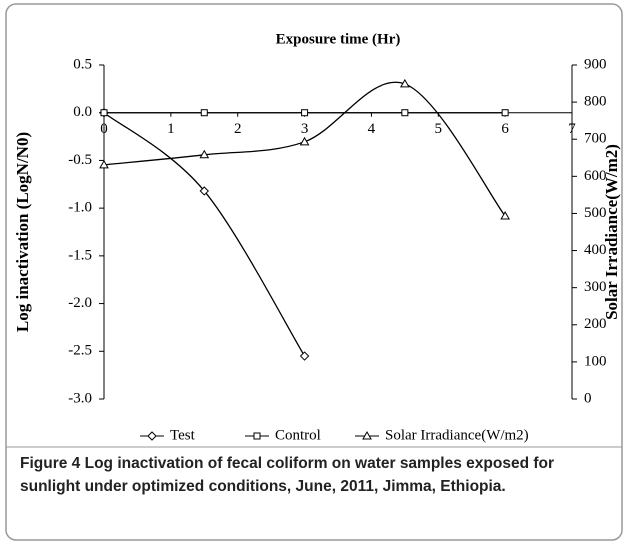 Image resolution: width=629 pixels, height=547 pixels. What do you see at coordinates (595, 250) in the screenshot?
I see `y2-tick-label: 400` at bounding box center [595, 250].